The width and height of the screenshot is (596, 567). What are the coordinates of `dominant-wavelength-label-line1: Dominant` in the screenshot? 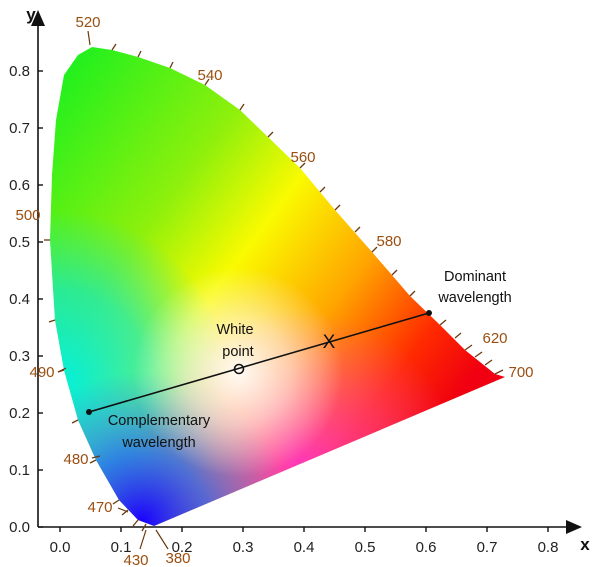 It's located at (475, 277).